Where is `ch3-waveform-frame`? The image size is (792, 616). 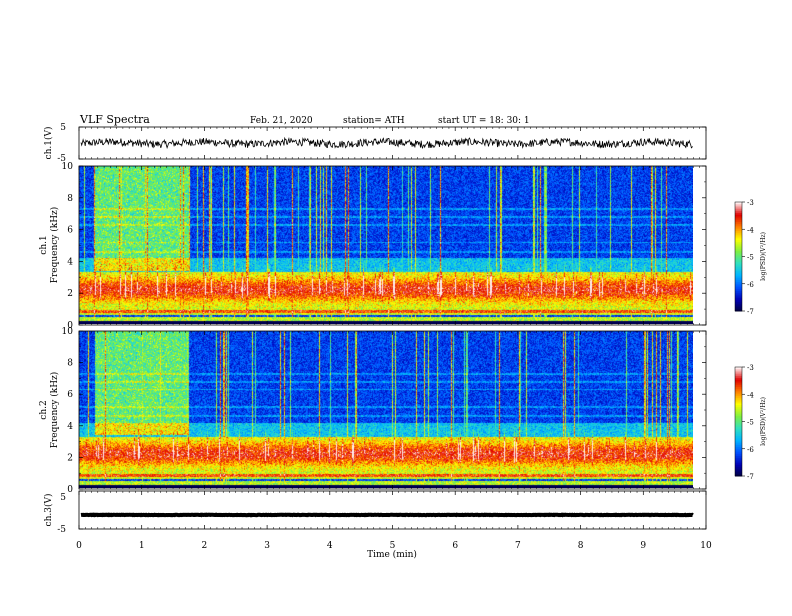
ch3-waveform-frame is located at coordinates (392, 510).